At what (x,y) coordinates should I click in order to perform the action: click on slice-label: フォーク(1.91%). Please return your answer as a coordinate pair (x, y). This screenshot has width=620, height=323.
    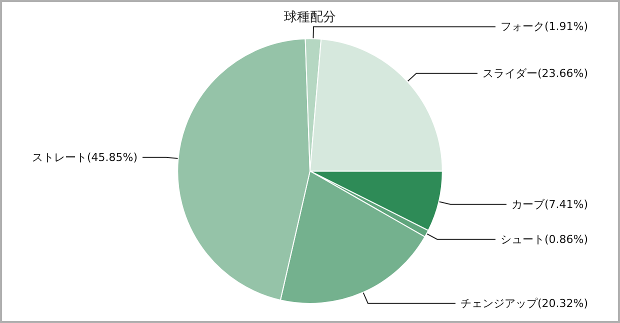
    Looking at the image, I should click on (544, 27).